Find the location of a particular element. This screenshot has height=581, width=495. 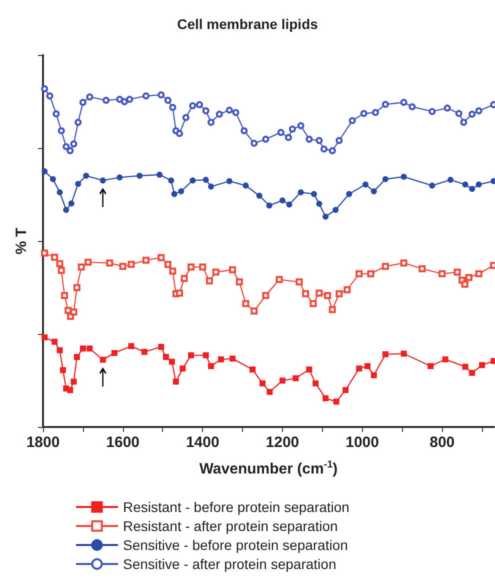

x-tick-label: 1400 is located at coordinates (203, 442).